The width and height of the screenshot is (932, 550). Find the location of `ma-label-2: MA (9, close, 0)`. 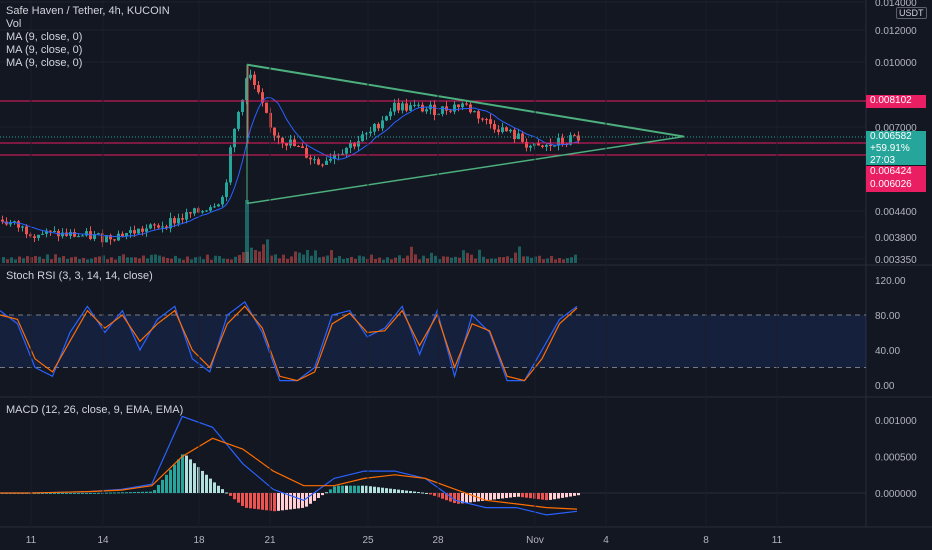

ma-label-2: MA (9, close, 0) is located at coordinates (44, 50).